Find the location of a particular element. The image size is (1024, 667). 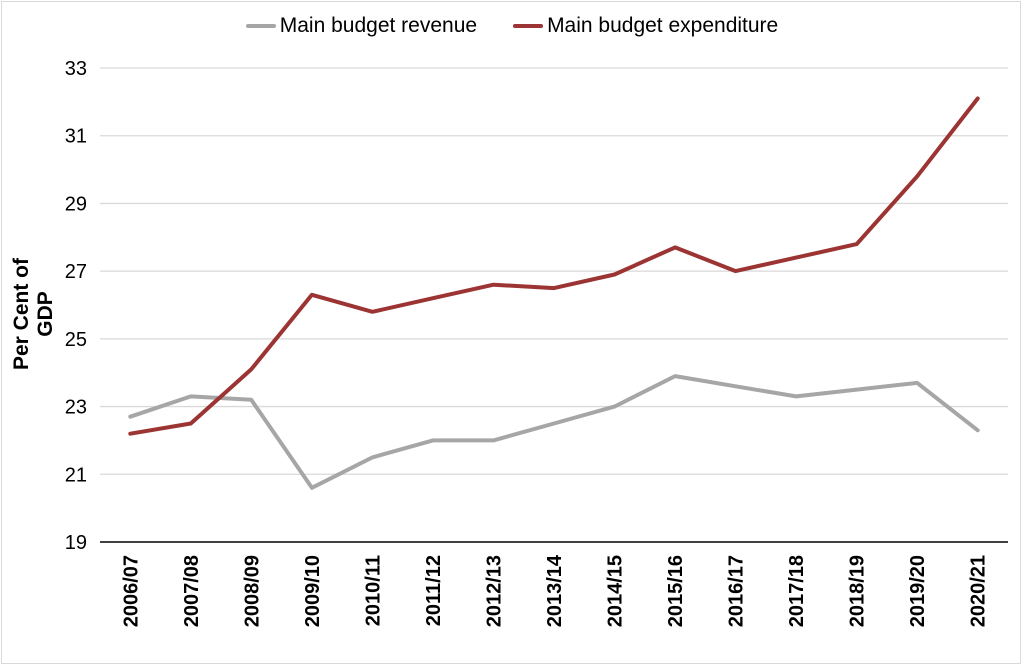

x-tick-label: 2011/12 is located at coordinates (434, 590).